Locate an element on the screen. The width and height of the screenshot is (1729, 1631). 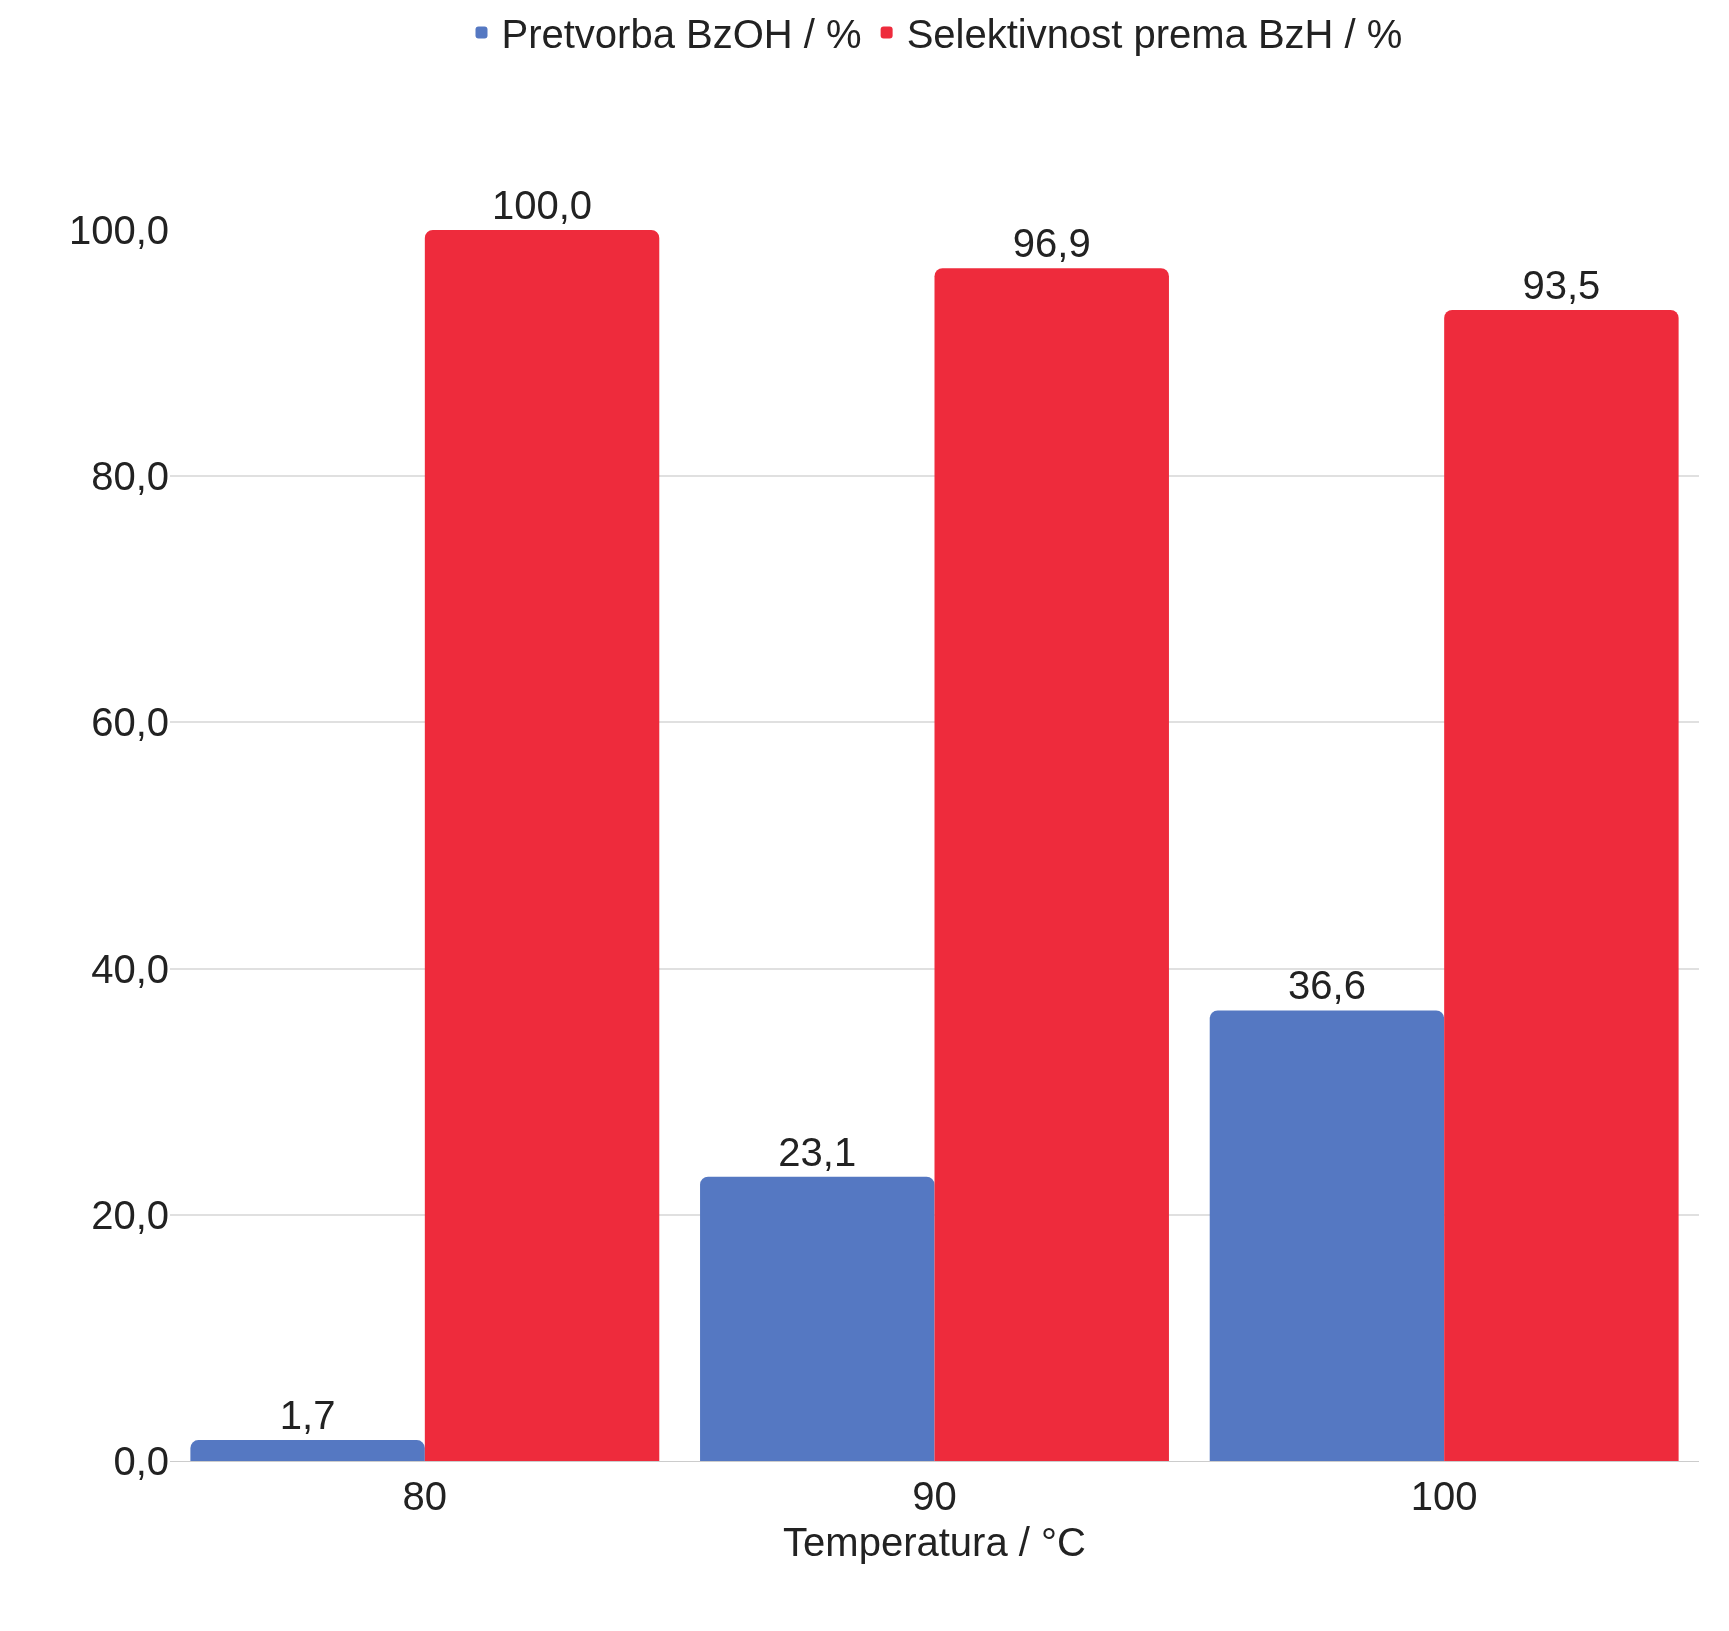
legend-label: Selektivnost prema BzH / % is located at coordinates (1154, 34).